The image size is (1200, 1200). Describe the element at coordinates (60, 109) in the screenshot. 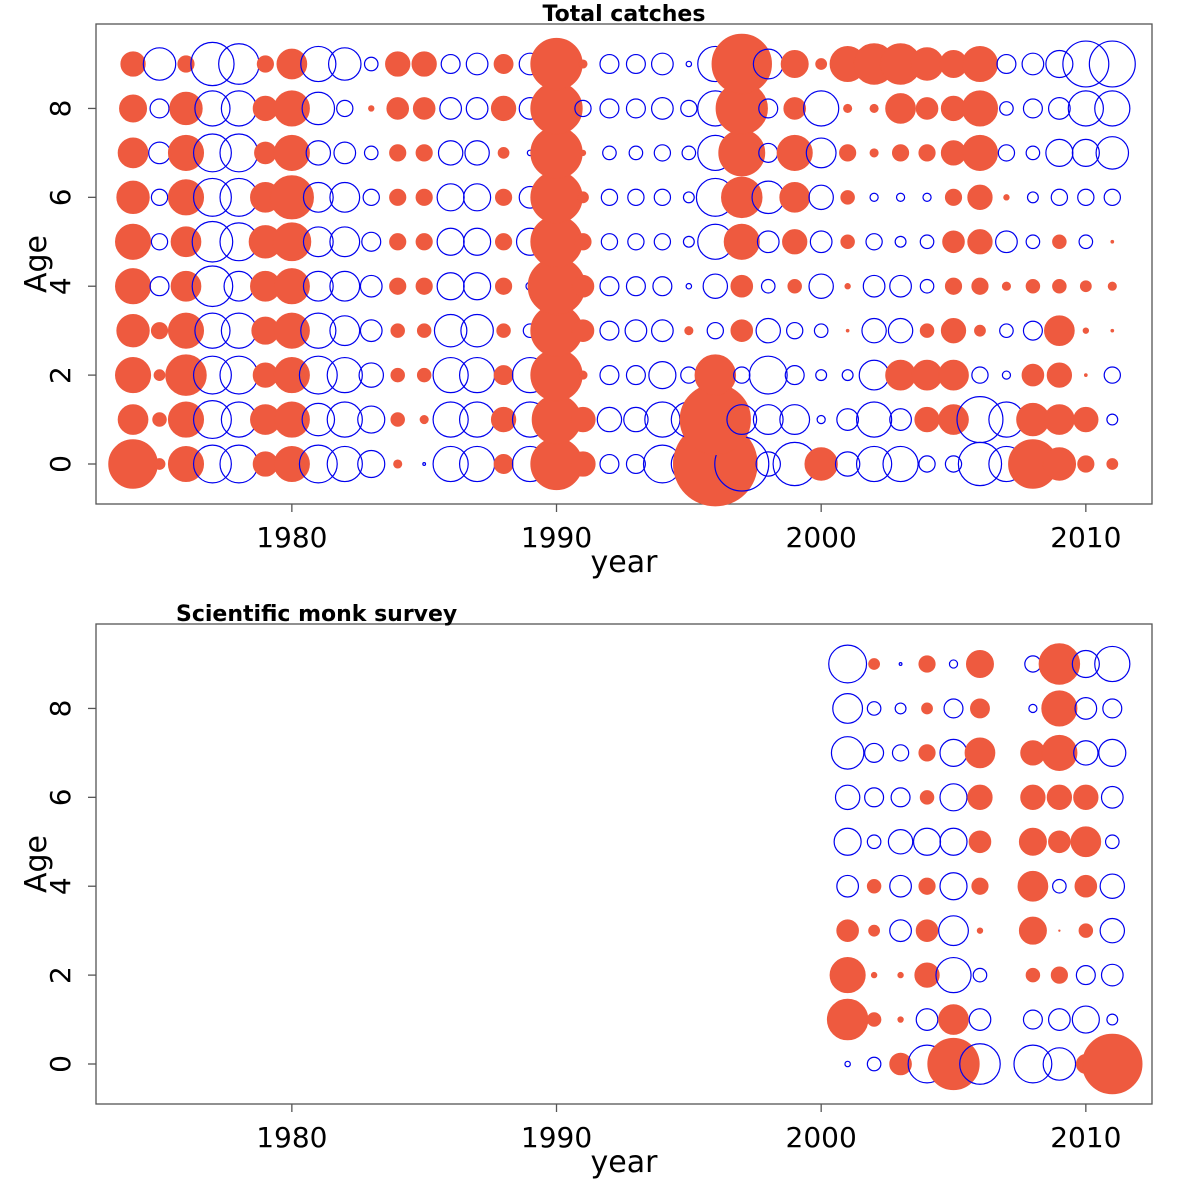

I see `y-tick-label: 8` at that location.